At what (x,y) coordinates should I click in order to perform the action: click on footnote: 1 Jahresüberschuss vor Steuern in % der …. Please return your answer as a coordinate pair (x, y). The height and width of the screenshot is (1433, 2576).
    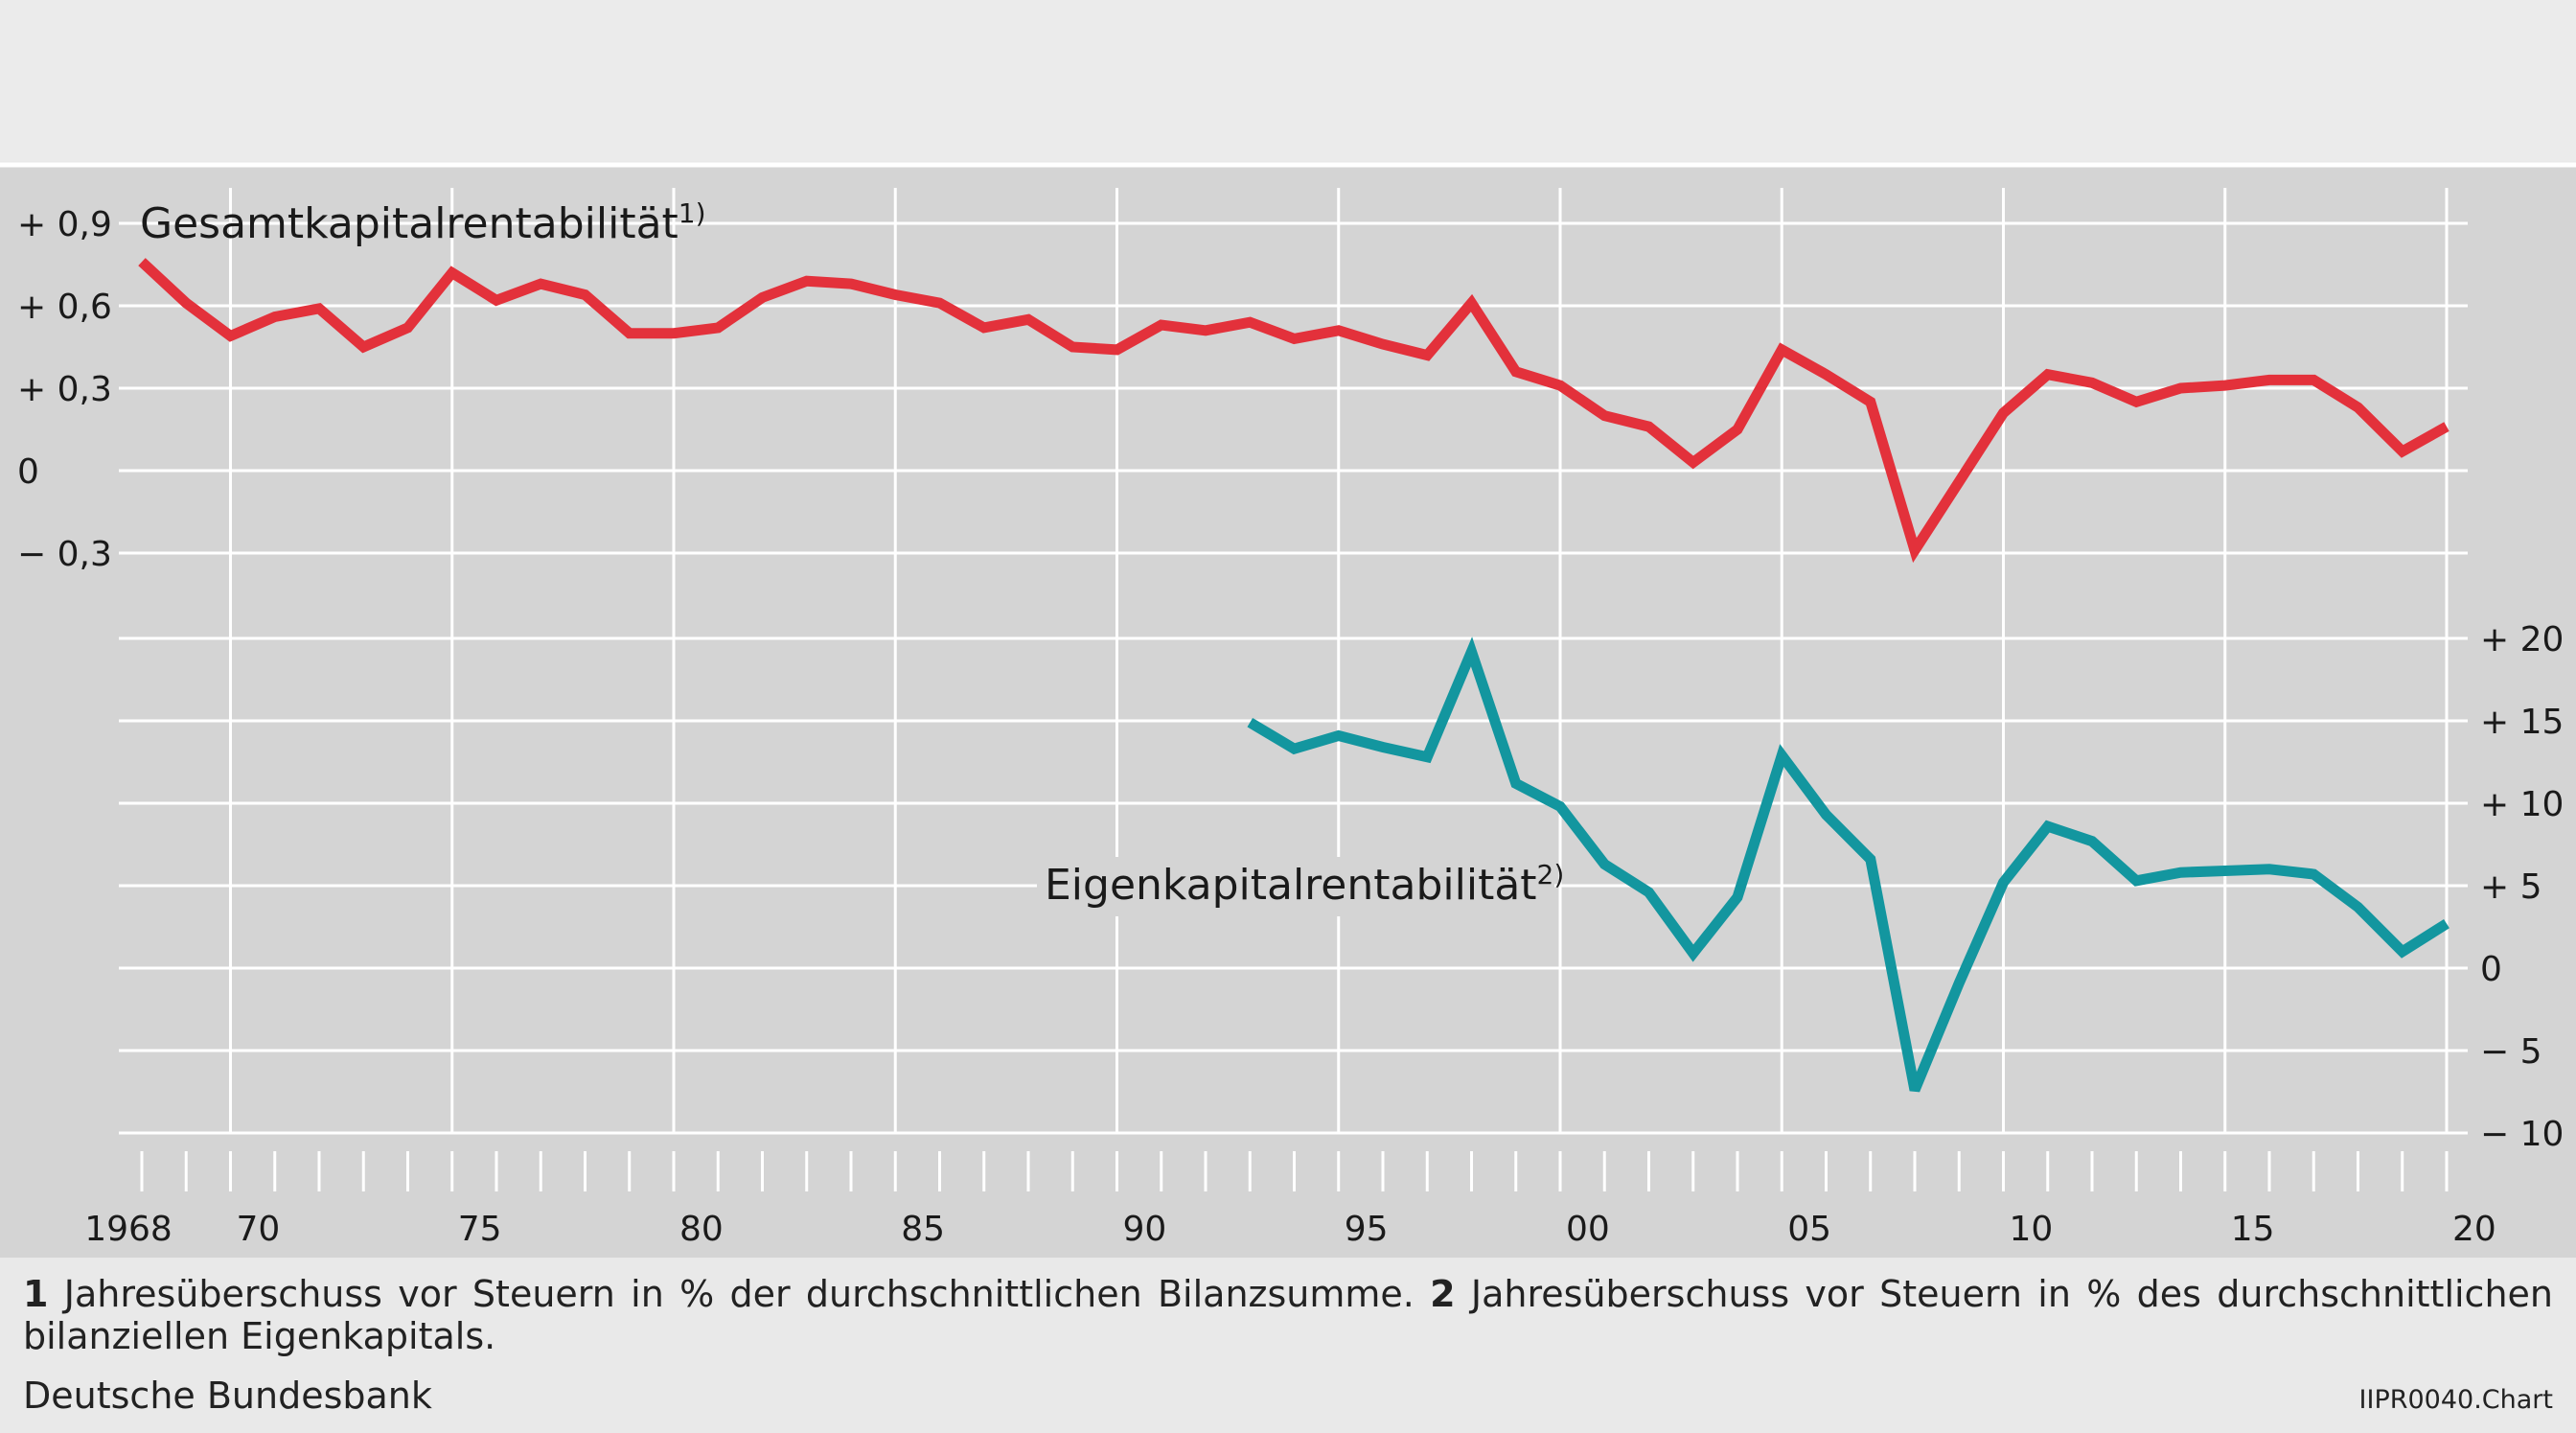
    Looking at the image, I should click on (1288, 1315).